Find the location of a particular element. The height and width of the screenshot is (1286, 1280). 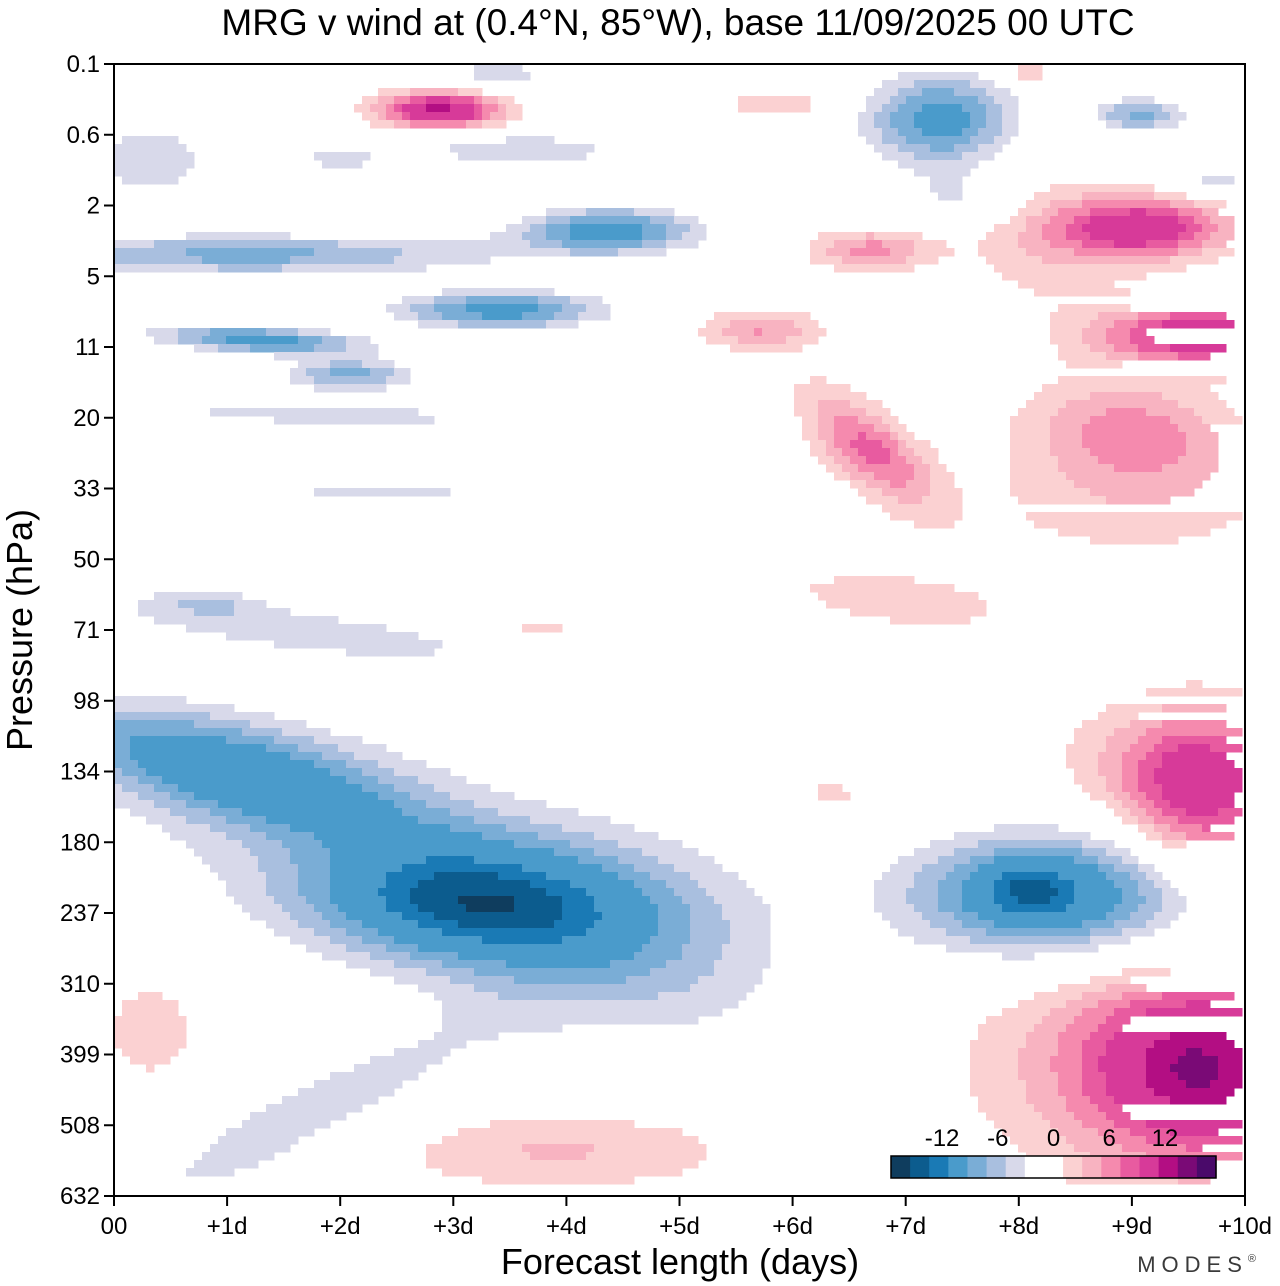

x-tick-label: +4d is located at coordinates (566, 1226).